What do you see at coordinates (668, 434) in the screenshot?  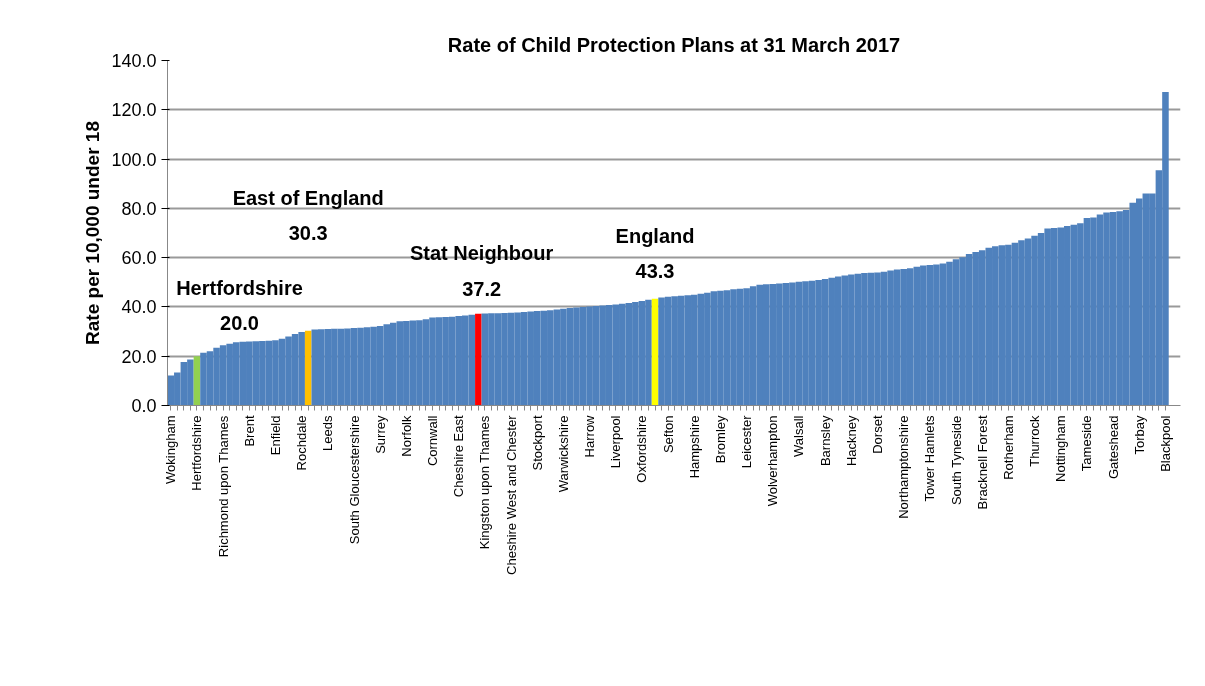 I see `x-tick-label: Sefton` at bounding box center [668, 434].